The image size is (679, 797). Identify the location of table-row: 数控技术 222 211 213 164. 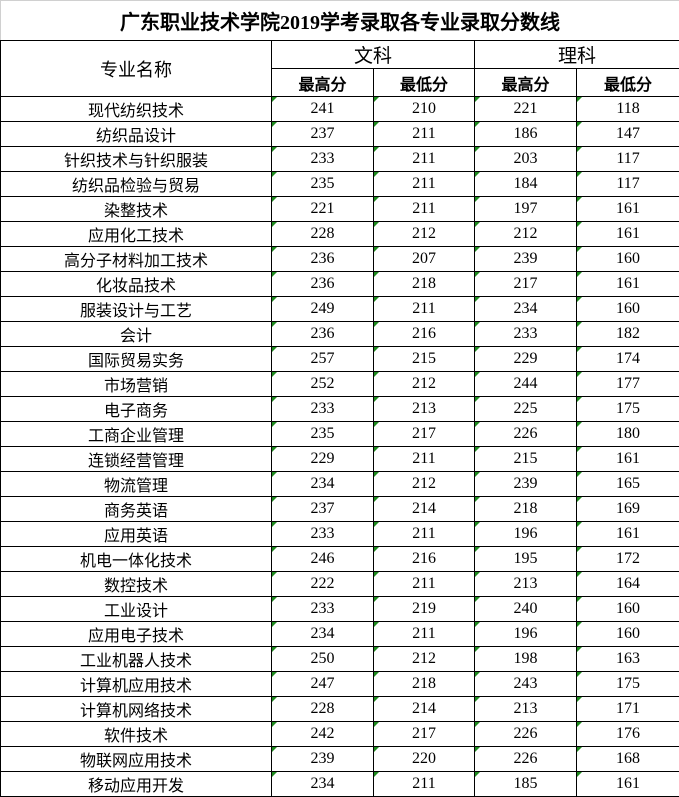
(339, 584).